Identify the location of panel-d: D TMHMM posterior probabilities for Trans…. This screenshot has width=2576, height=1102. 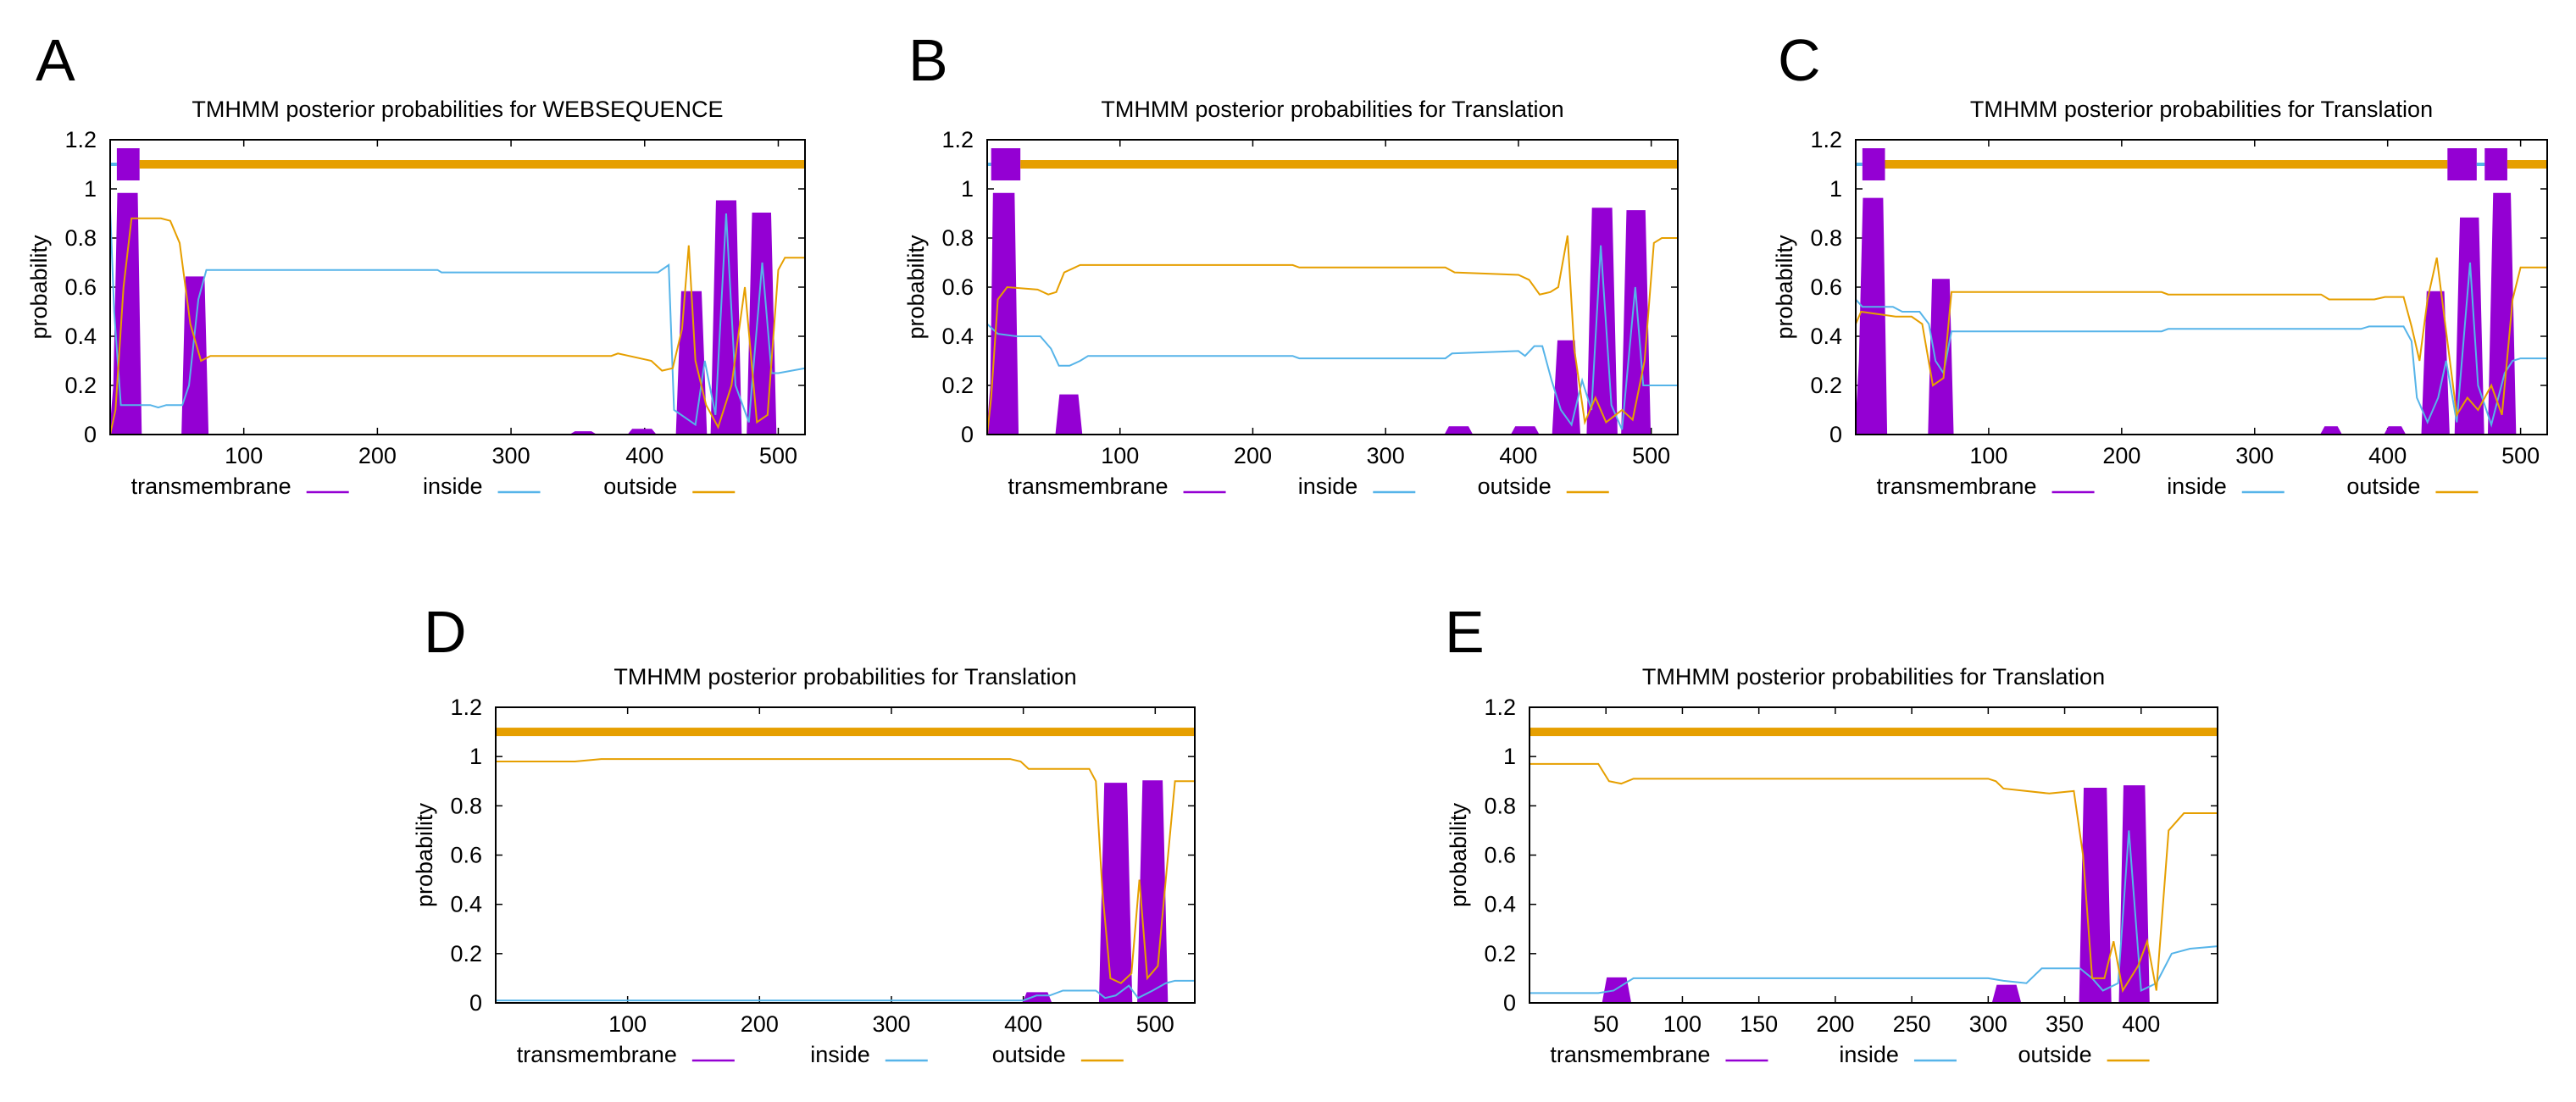
(804, 833).